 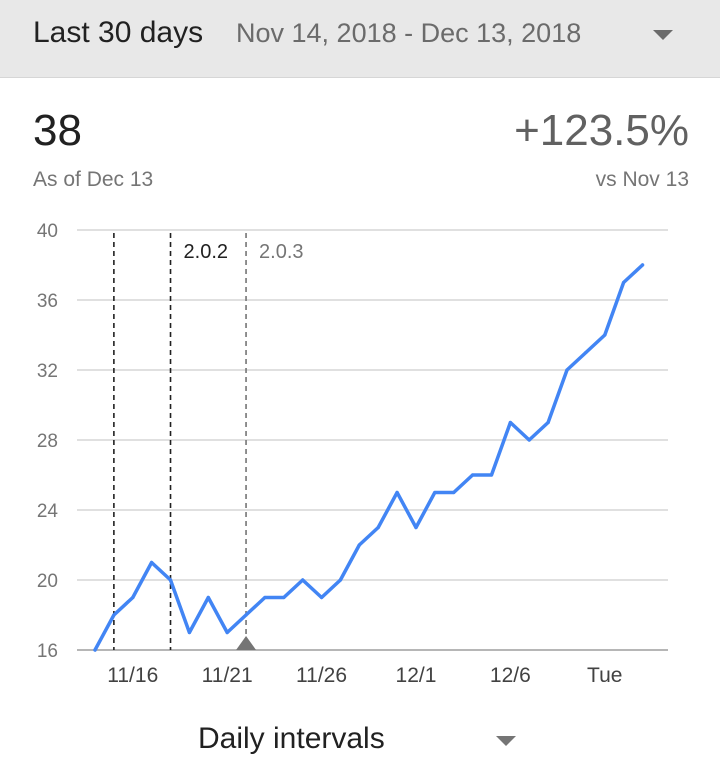 I want to click on x-tick-label: 11/21, so click(x=227, y=675).